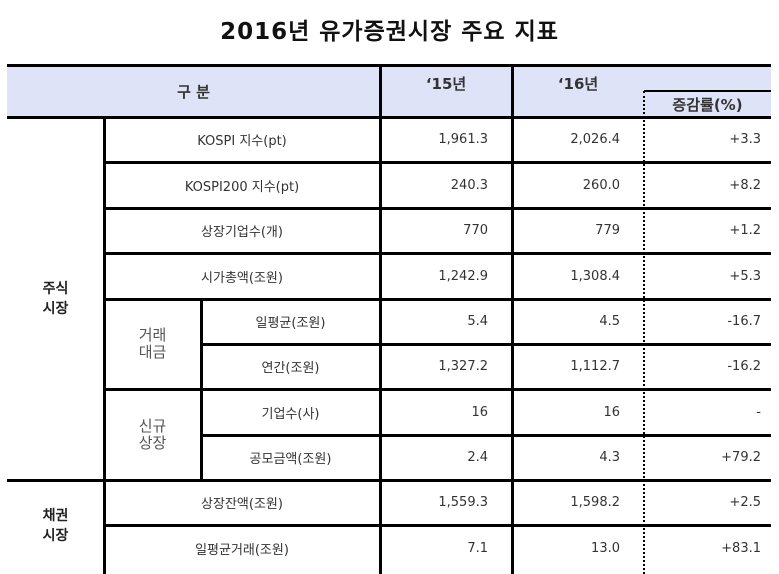  I want to click on subgroup-label: 대금, so click(152, 352).